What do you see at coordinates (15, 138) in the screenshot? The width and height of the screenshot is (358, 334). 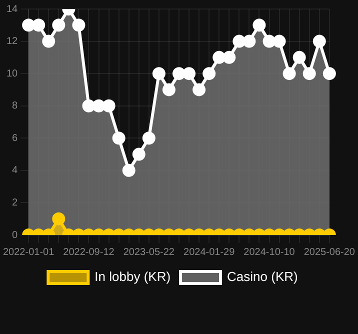 I see `y-tick-label: 6` at bounding box center [15, 138].